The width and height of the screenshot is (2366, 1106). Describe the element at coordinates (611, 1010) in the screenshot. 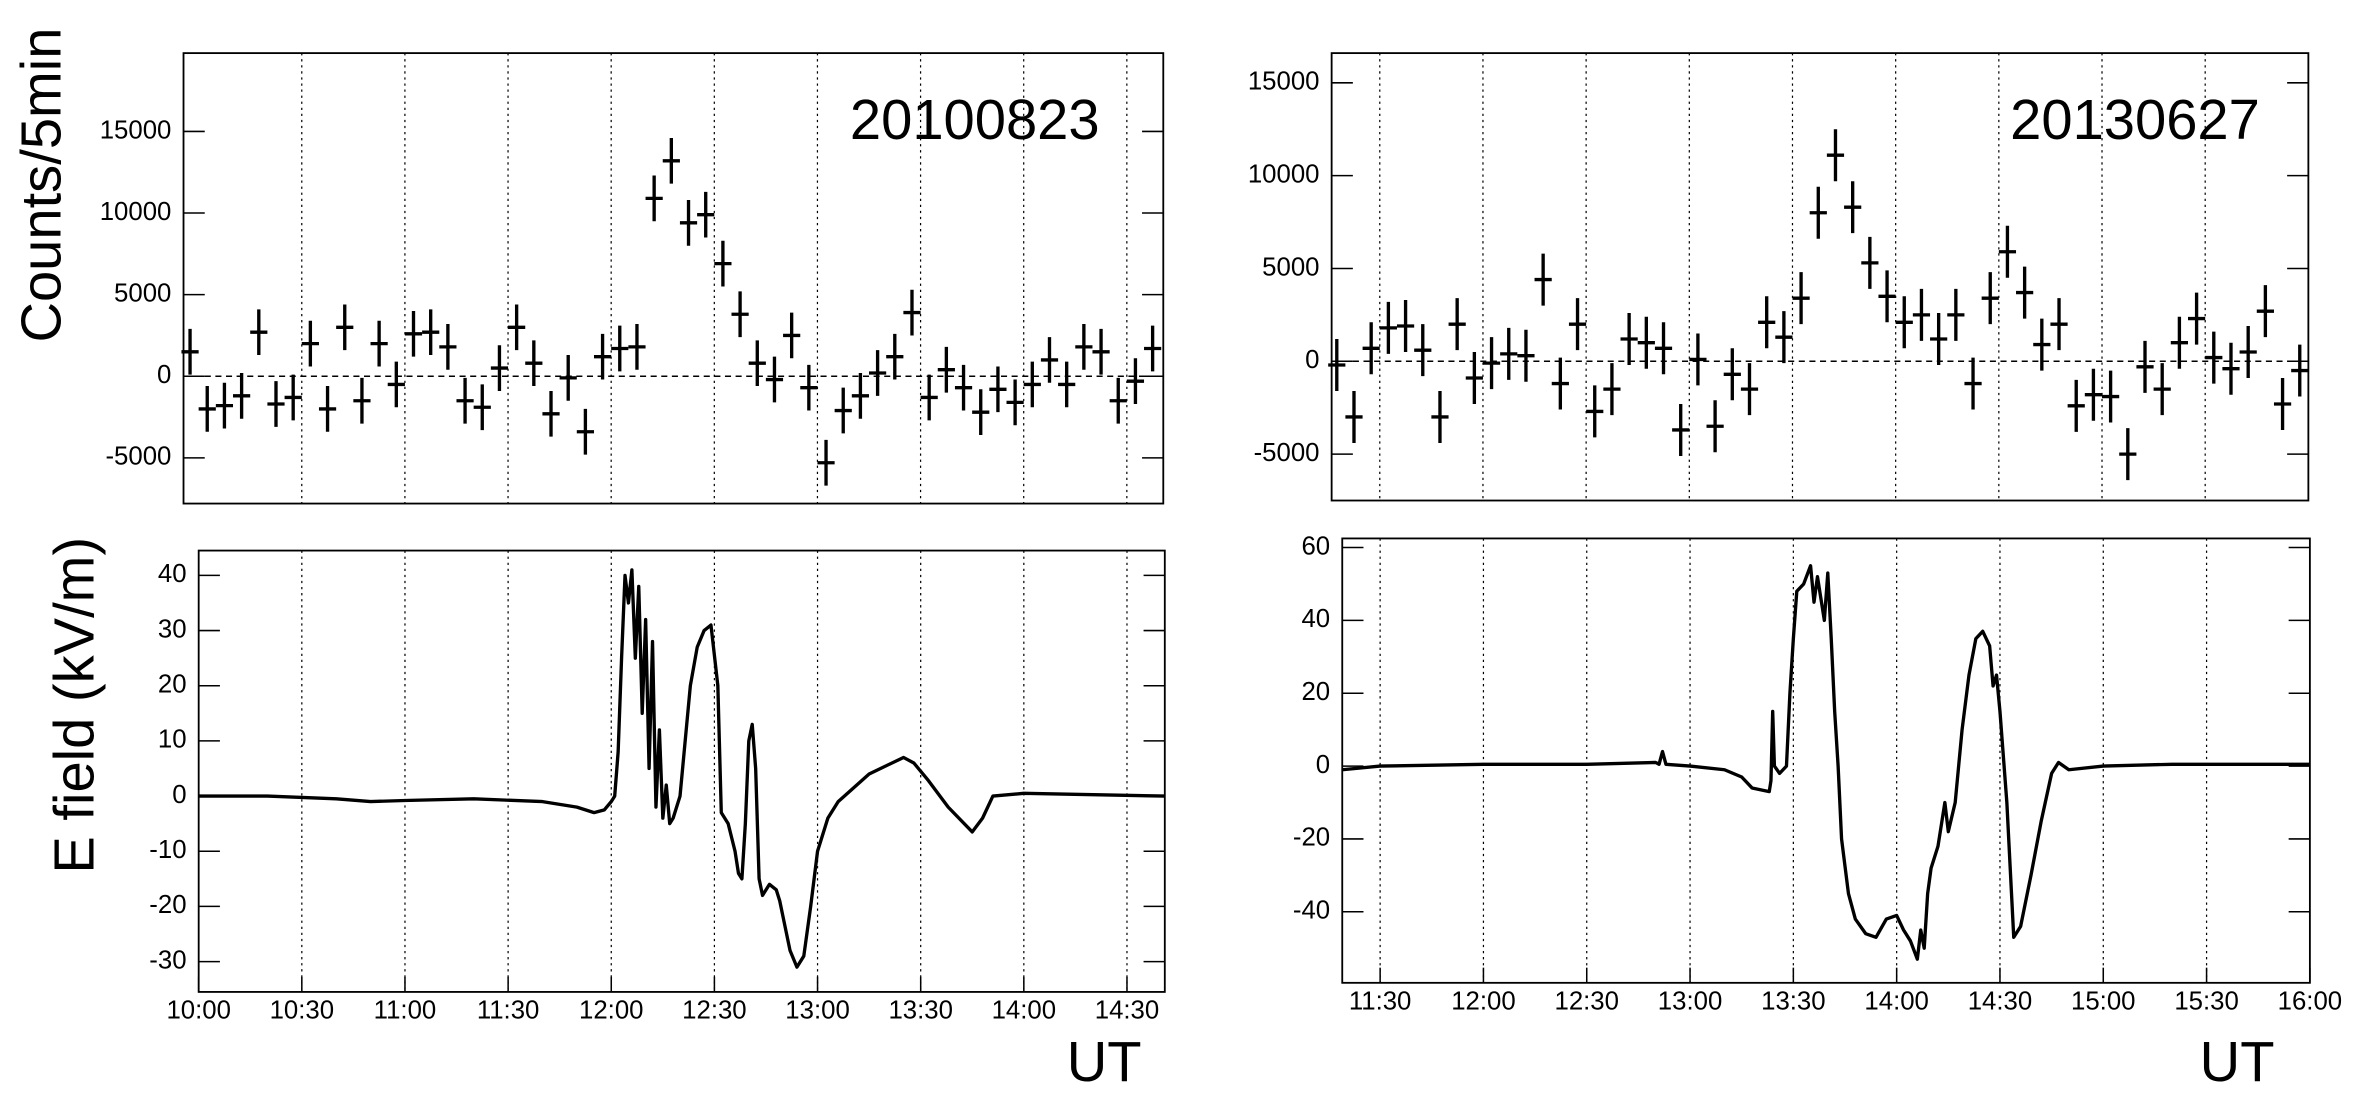

I see `x-tick-label: 12:00` at that location.